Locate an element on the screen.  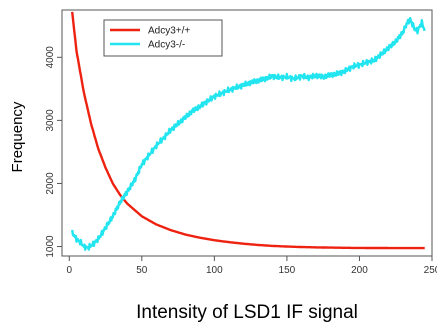
x-tick-label: 100 is located at coordinates (214, 270).